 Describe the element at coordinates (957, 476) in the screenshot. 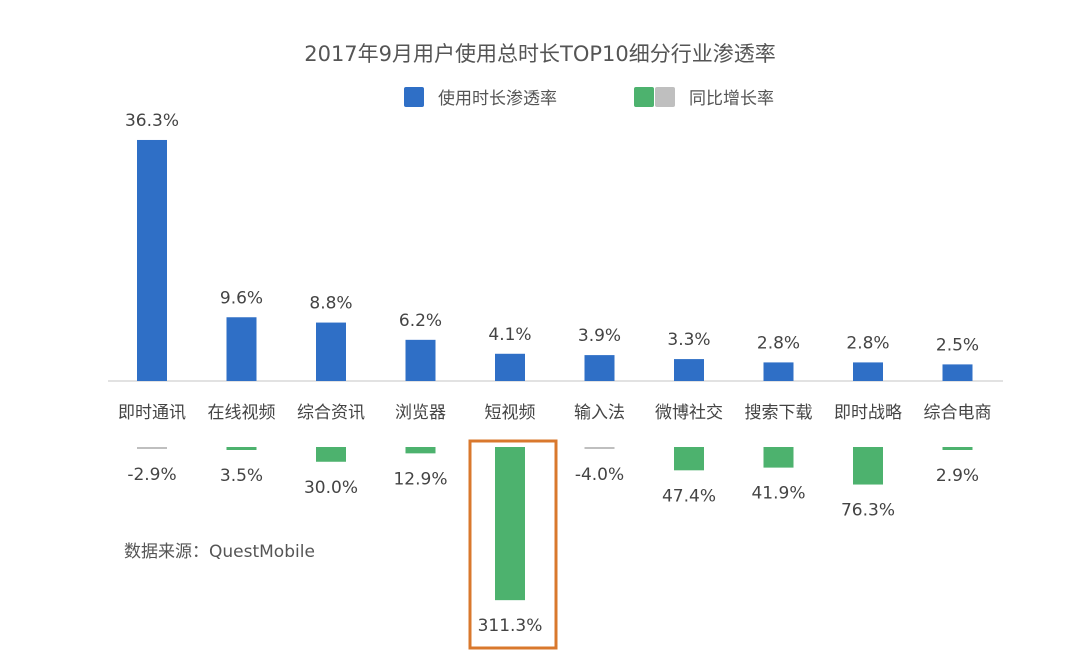

I see `data-label-growth: 2.9%` at that location.